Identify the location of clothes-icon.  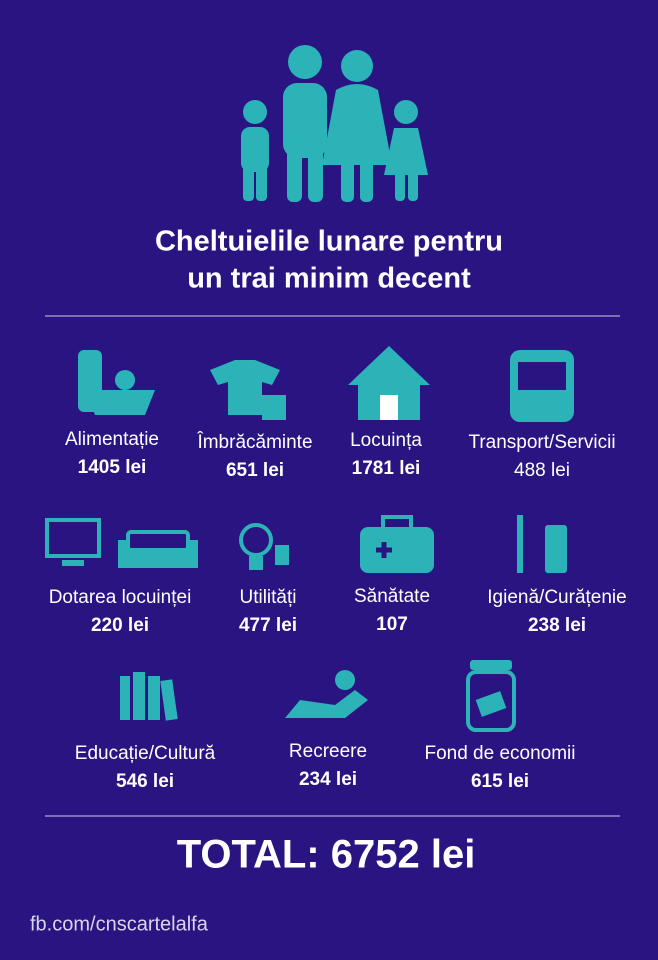
(248, 390).